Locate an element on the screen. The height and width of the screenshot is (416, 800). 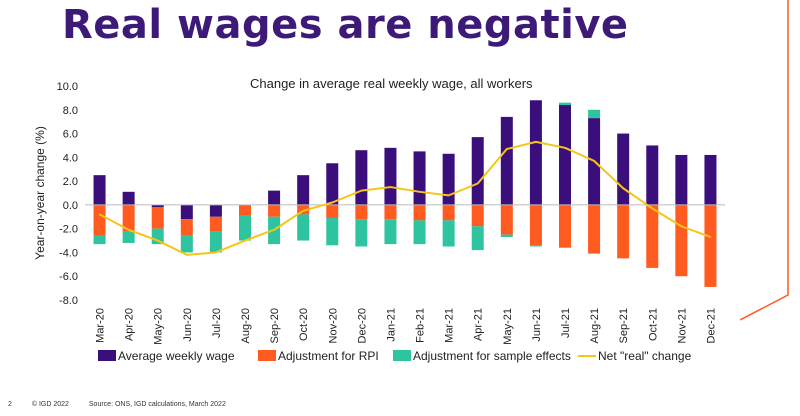
x-tick-label: Sep-21 is located at coordinates (624, 325).